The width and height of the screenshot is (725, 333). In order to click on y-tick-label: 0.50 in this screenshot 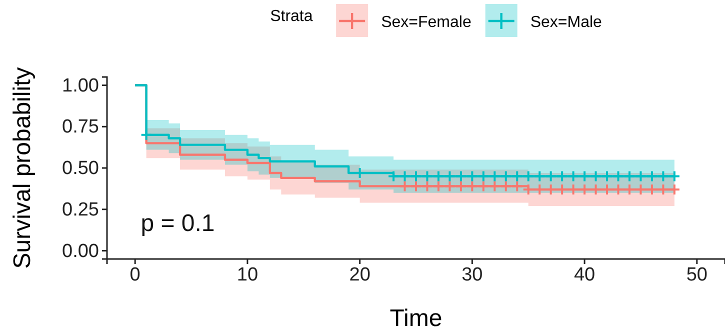, I will do `click(80, 169)`.